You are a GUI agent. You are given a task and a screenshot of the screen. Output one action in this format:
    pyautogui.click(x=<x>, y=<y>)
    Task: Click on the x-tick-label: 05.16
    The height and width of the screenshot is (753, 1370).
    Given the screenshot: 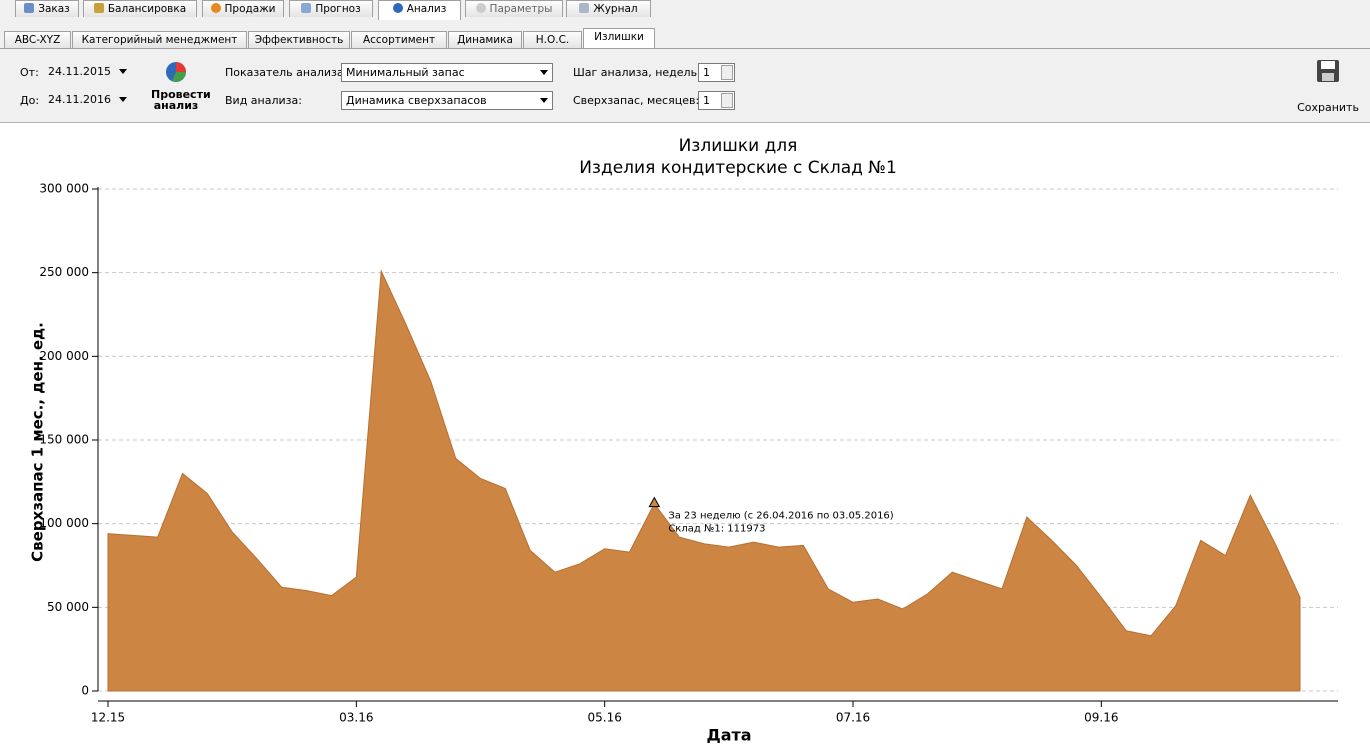 What is the action you would take?
    pyautogui.click(x=604, y=718)
    